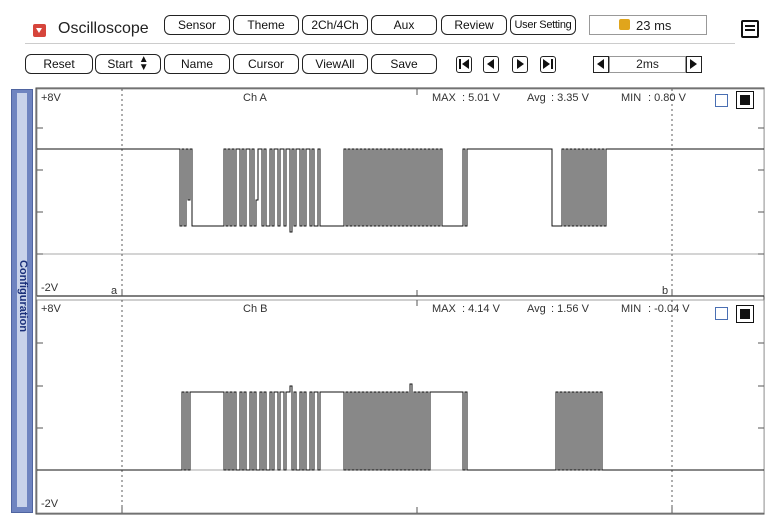  Describe the element at coordinates (444, 98) in the screenshot. I see `channel-a-max-label: MAX` at that location.